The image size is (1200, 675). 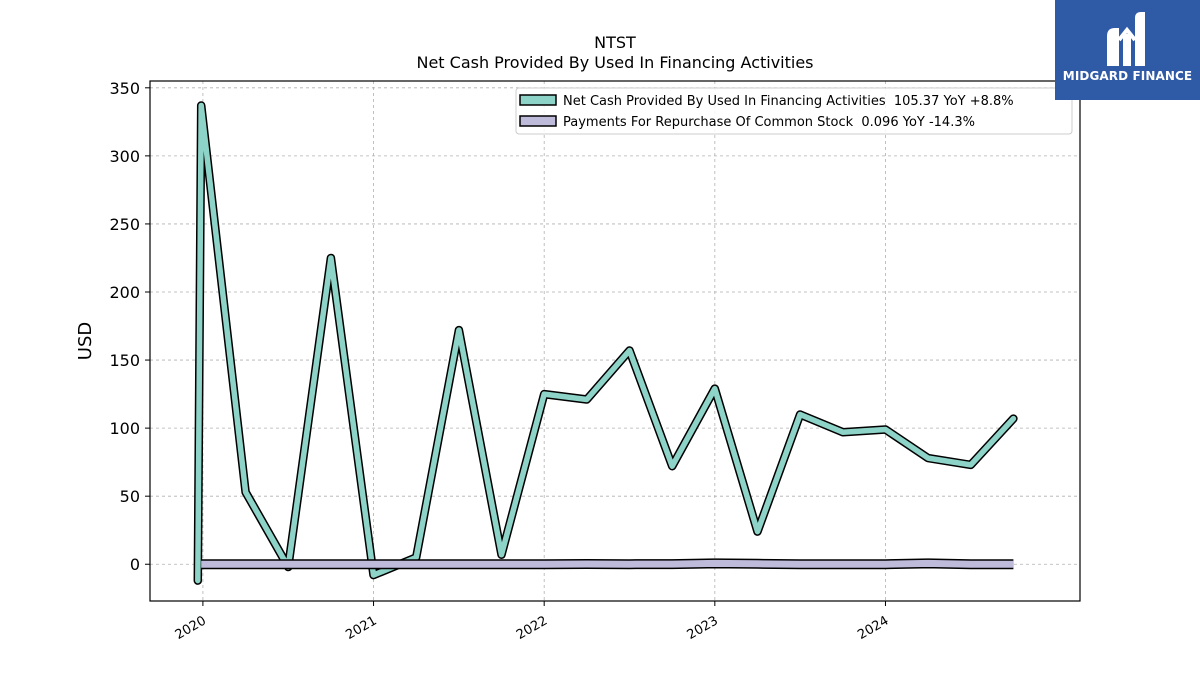 I want to click on logo-text: MIDGARD FINANCE, so click(x=1127, y=76).